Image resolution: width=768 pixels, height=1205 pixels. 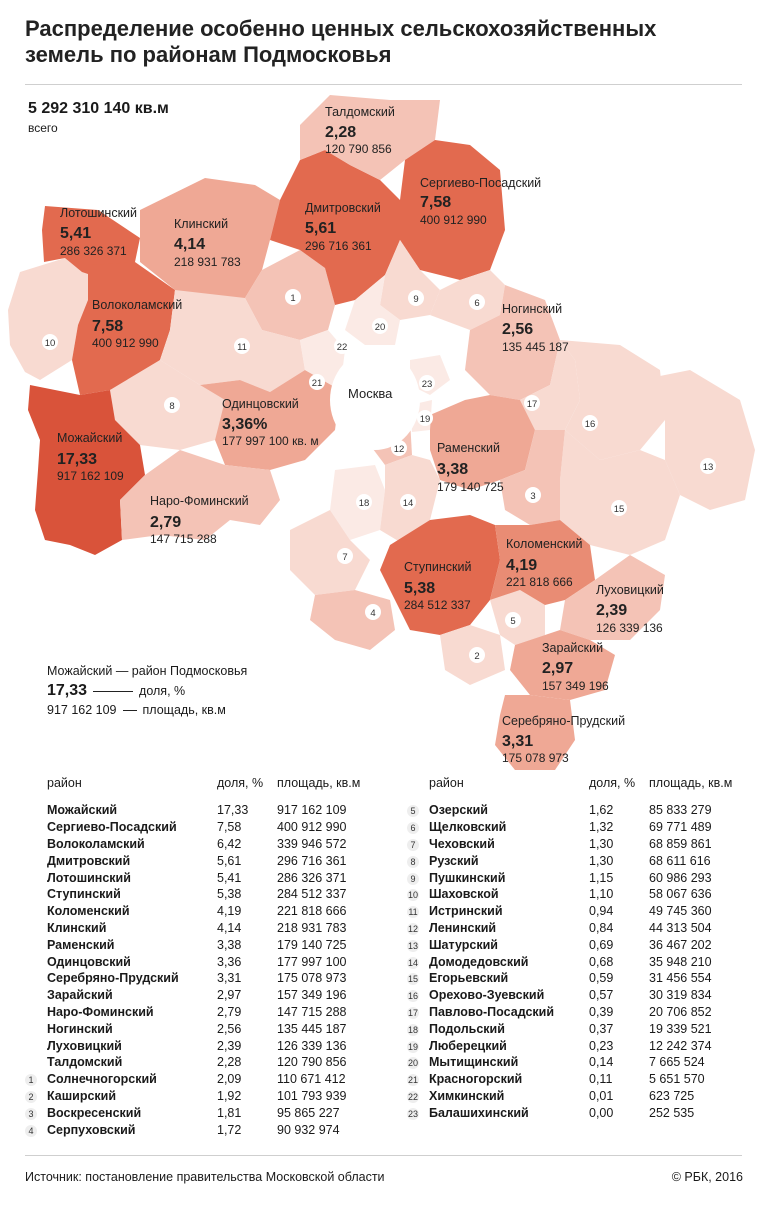 What do you see at coordinates (458, 810) in the screenshot?
I see `row-district-name: Озерский` at bounding box center [458, 810].